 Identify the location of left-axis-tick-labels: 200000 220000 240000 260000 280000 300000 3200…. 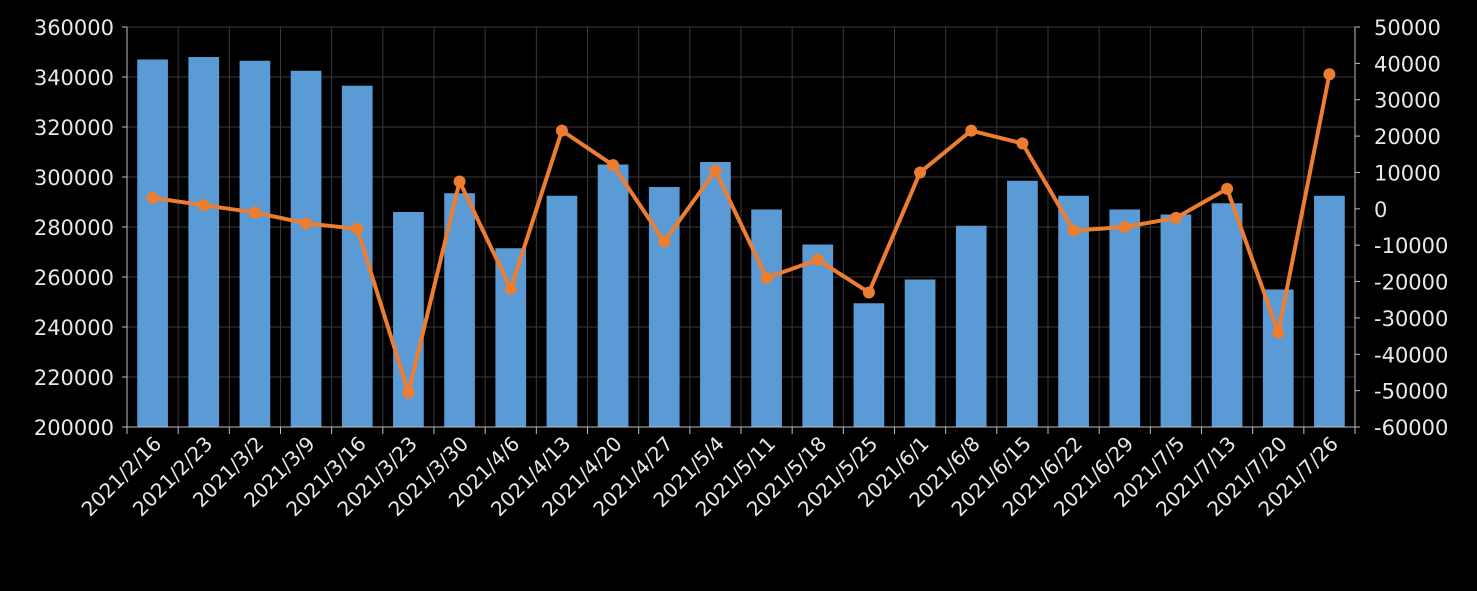
(74, 228).